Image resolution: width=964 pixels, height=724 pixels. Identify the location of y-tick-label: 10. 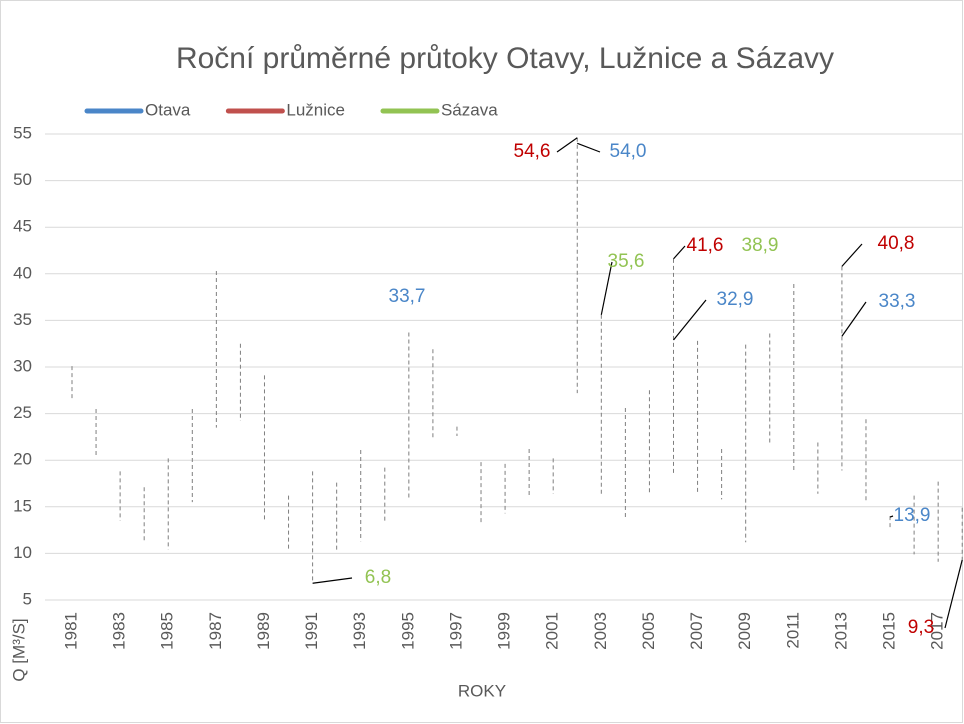
(22, 552).